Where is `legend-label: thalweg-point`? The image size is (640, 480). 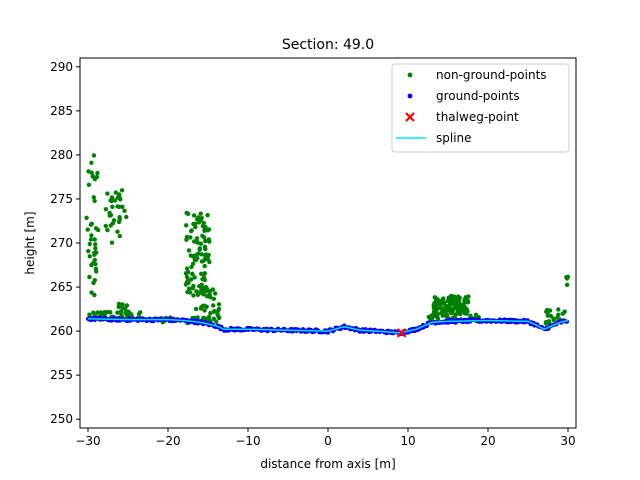 legend-label: thalweg-point is located at coordinates (477, 117).